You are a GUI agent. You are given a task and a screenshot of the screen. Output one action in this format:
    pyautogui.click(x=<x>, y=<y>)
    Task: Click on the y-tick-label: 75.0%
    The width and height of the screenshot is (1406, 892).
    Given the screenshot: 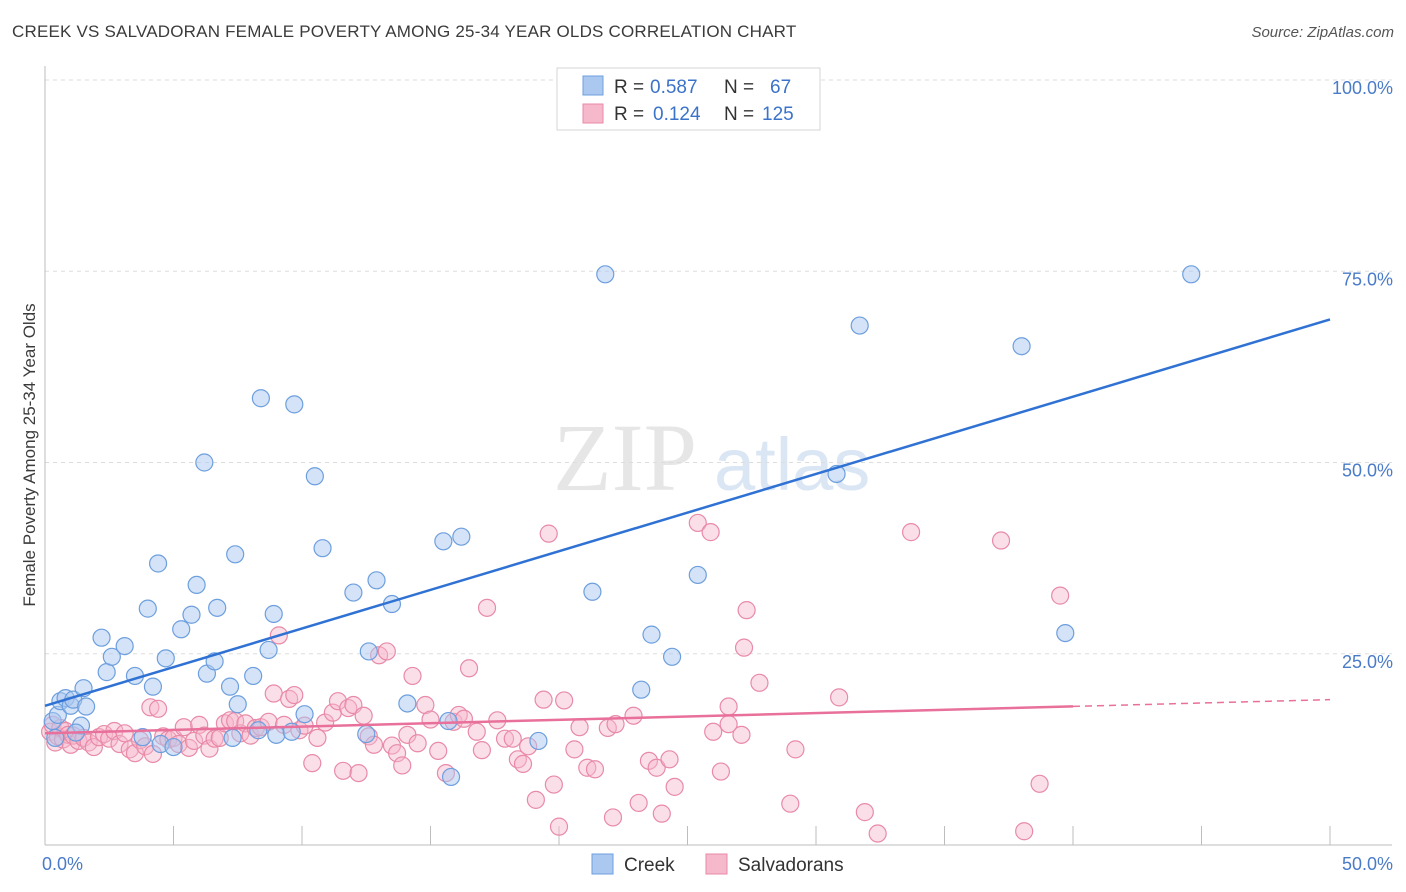 What is the action you would take?
    pyautogui.click(x=1367, y=279)
    